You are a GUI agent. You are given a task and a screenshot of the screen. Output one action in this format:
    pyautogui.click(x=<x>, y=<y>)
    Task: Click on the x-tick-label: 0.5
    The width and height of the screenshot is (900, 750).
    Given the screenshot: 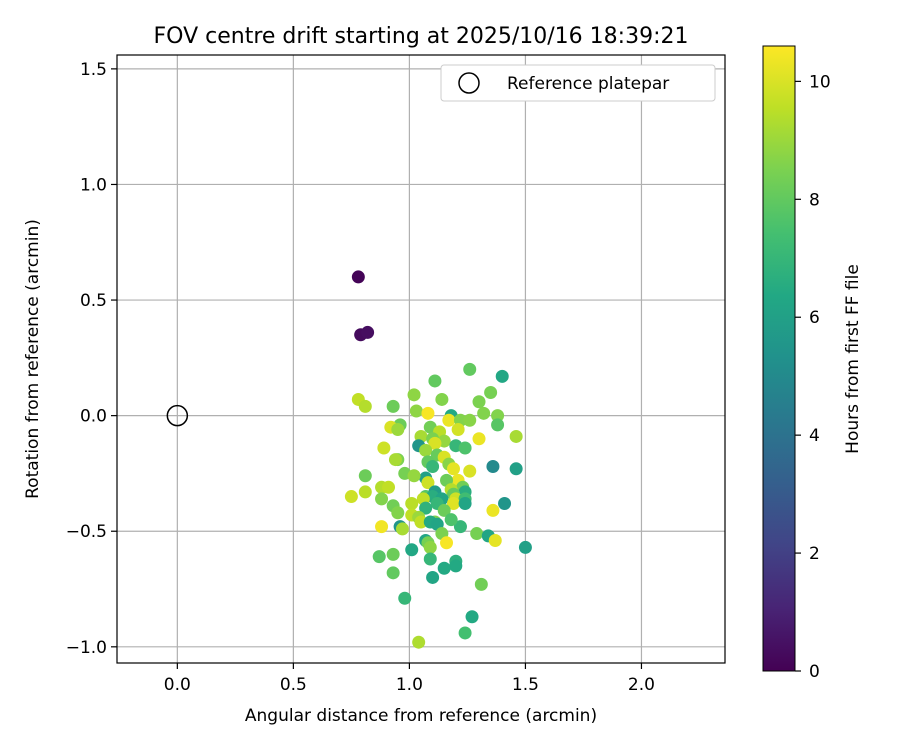 What is the action you would take?
    pyautogui.click(x=293, y=685)
    